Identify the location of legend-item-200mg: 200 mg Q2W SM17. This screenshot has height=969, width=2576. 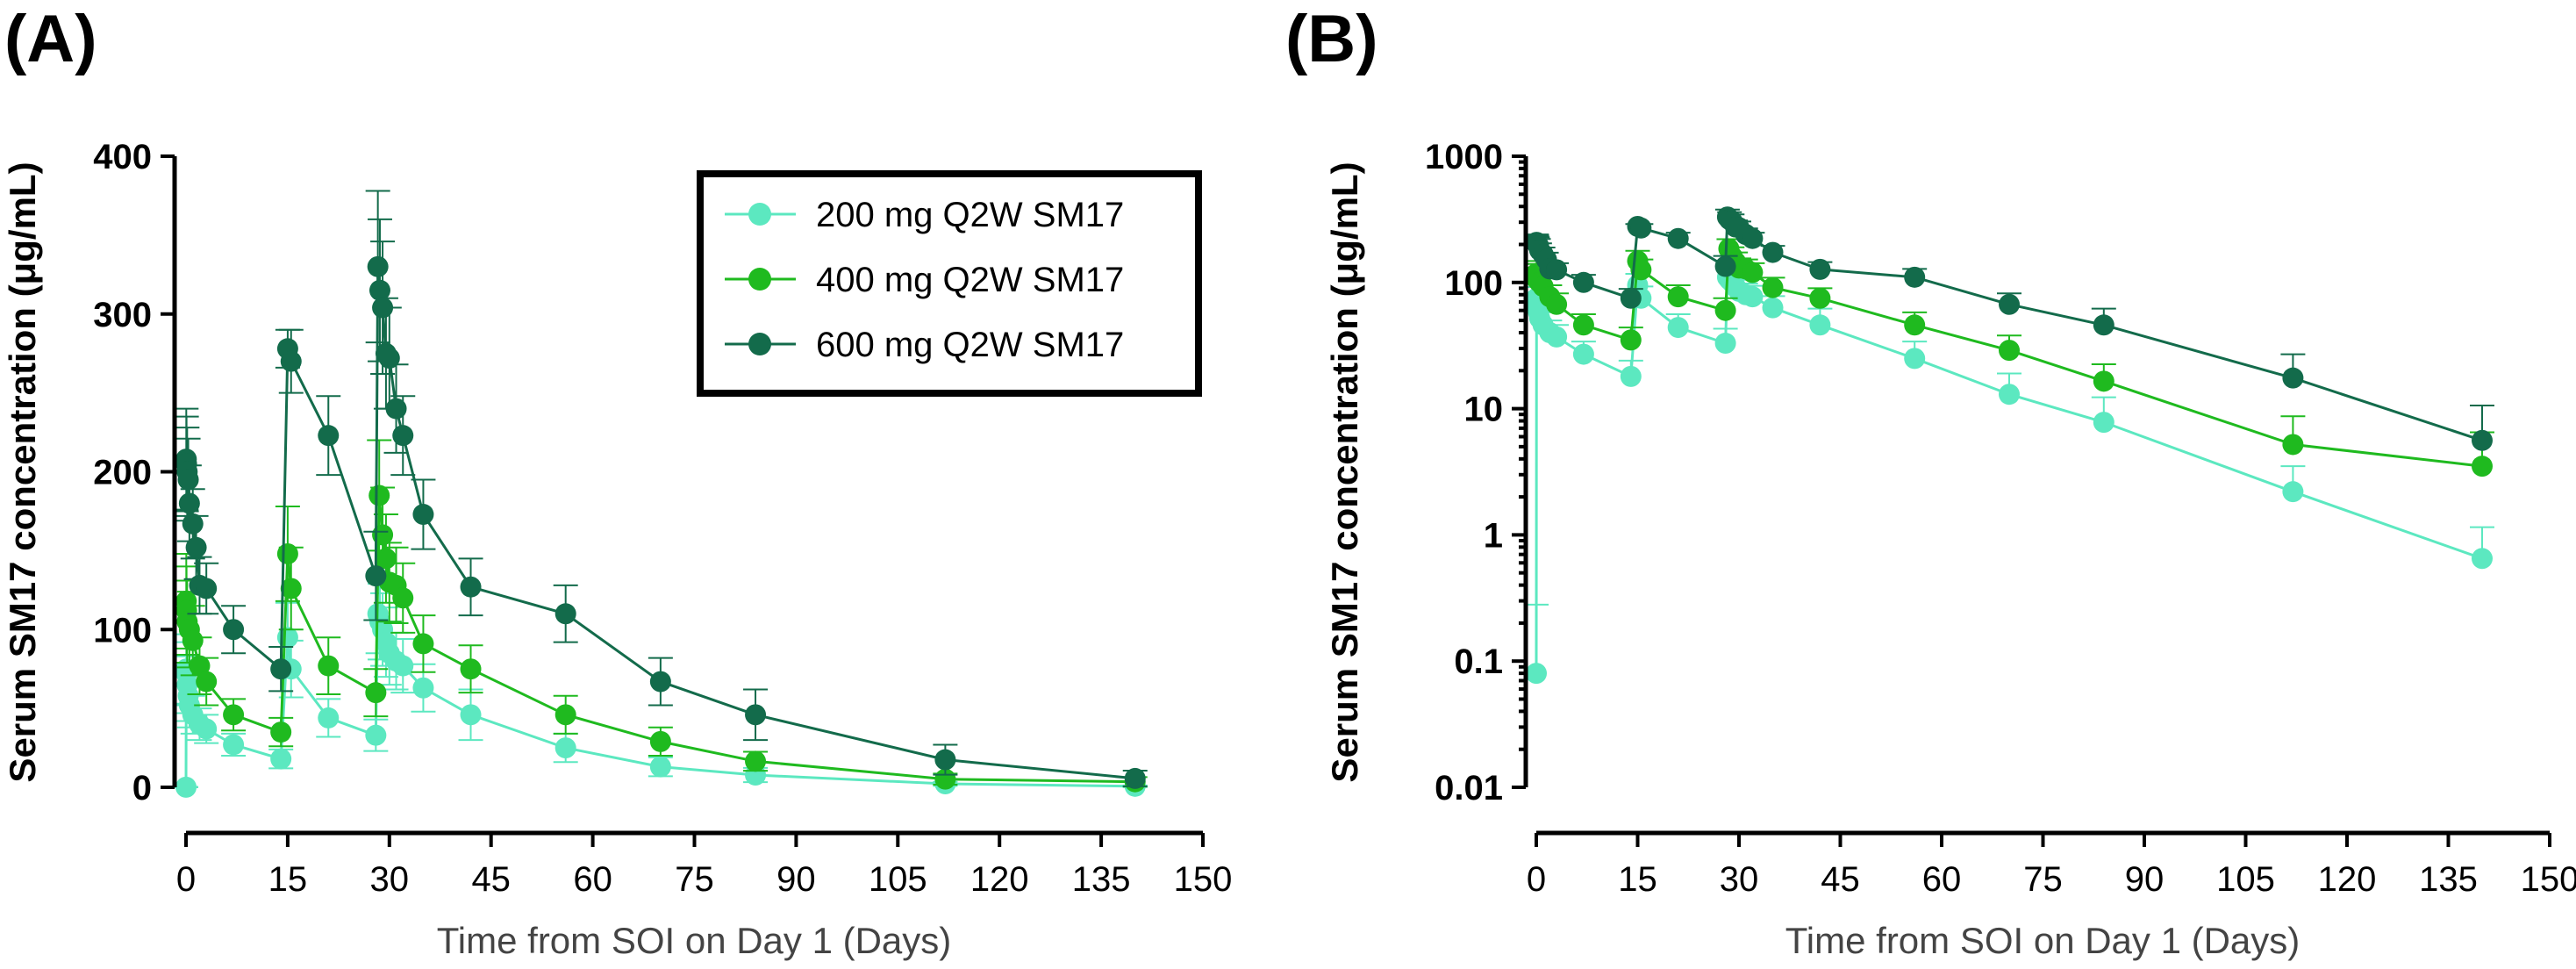
(924, 215).